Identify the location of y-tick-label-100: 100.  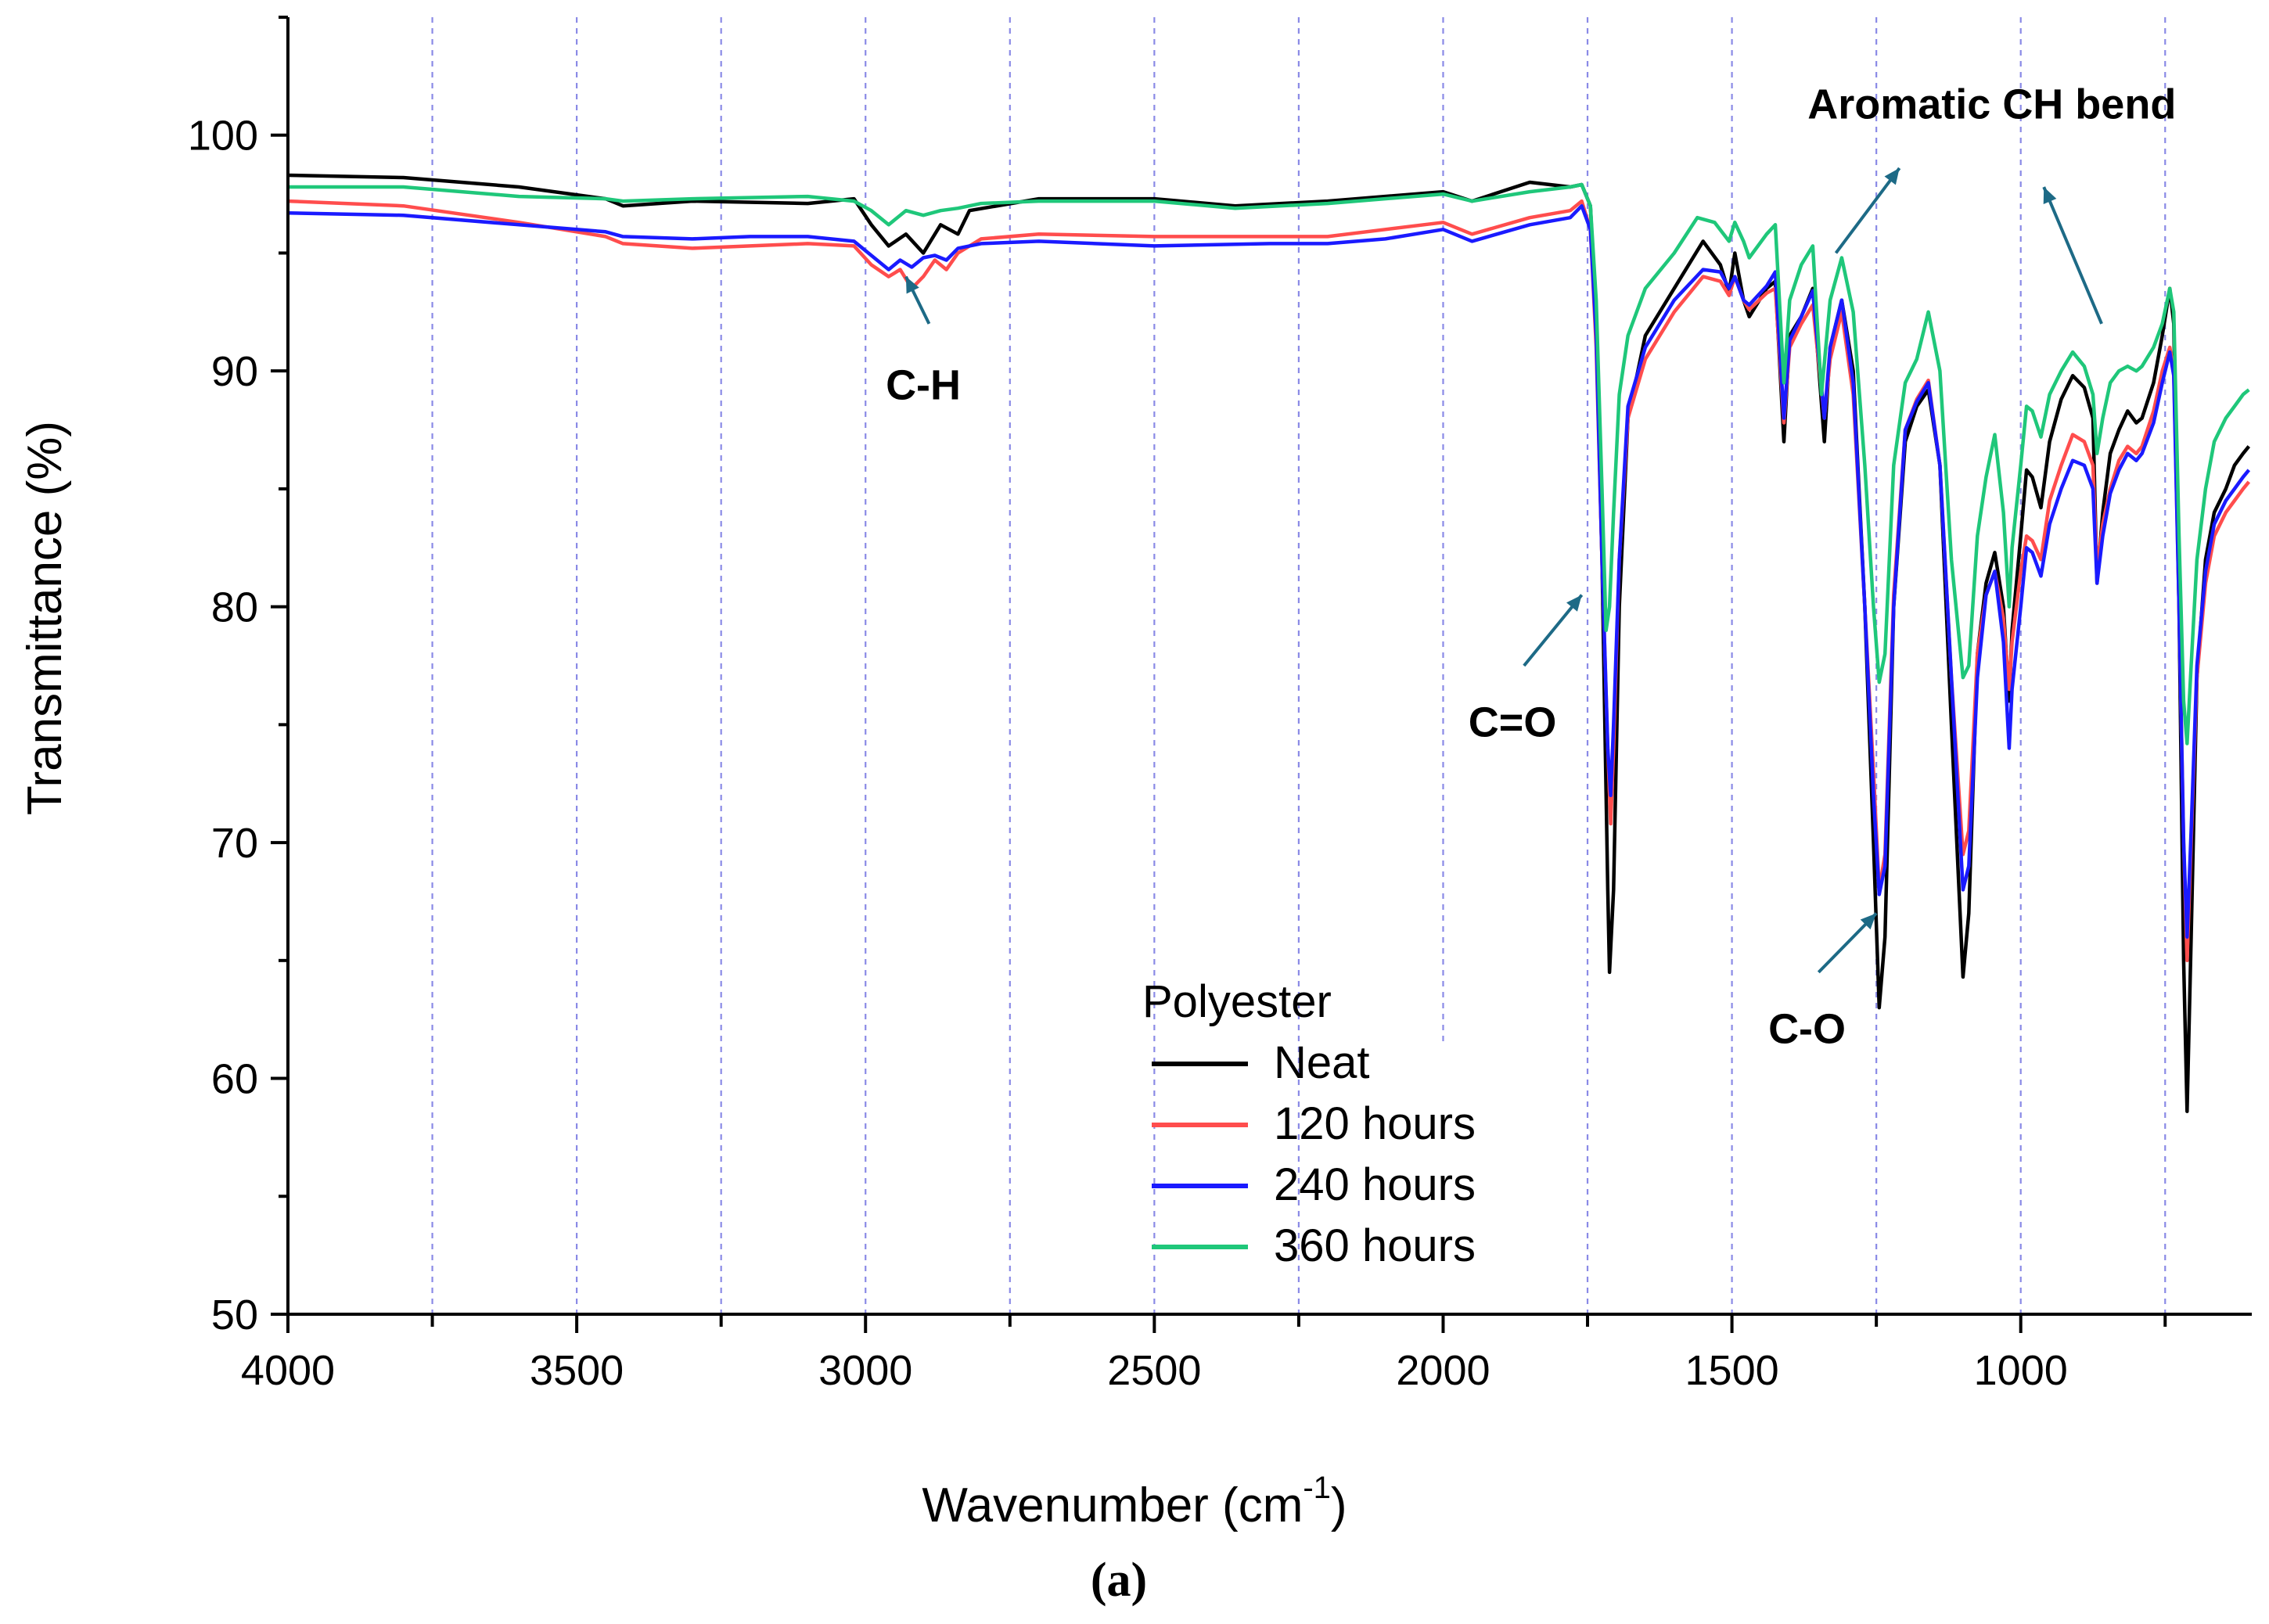
(223, 136).